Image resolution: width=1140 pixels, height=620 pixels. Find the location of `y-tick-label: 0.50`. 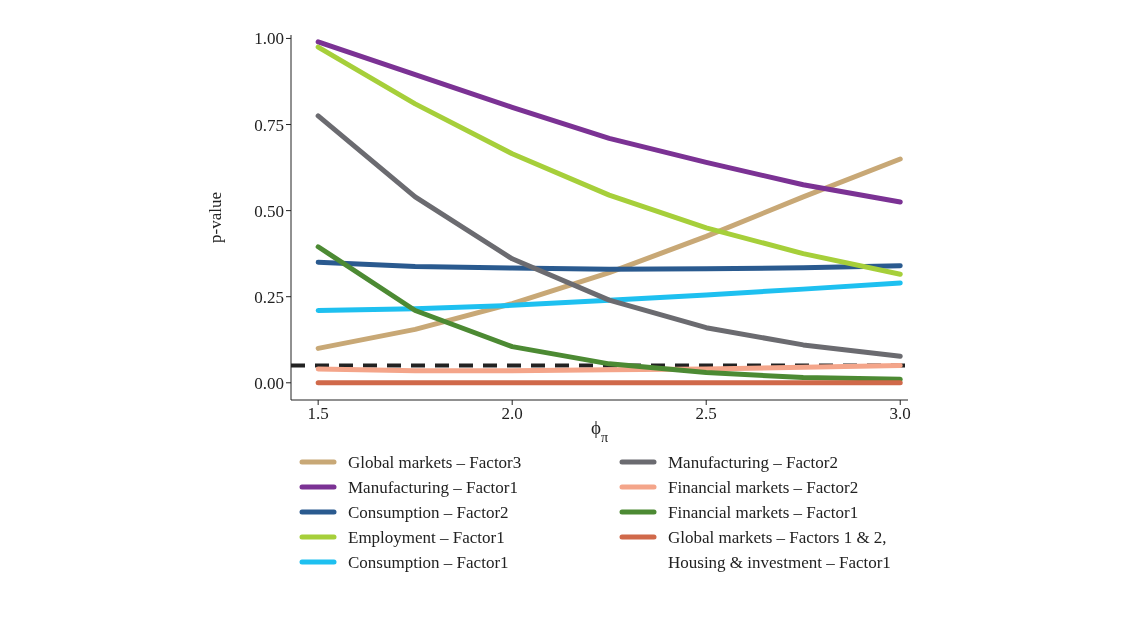

y-tick-label: 0.50 is located at coordinates (269, 211).